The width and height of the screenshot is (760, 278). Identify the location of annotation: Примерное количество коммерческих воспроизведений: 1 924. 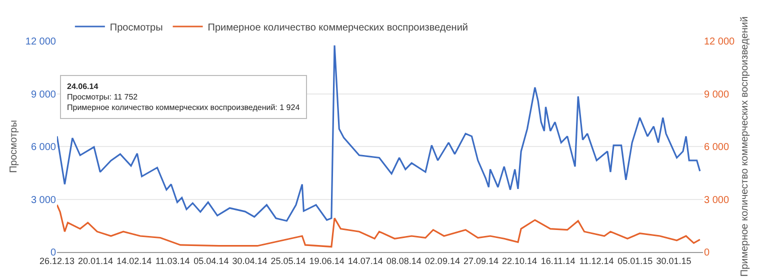
(183, 107).